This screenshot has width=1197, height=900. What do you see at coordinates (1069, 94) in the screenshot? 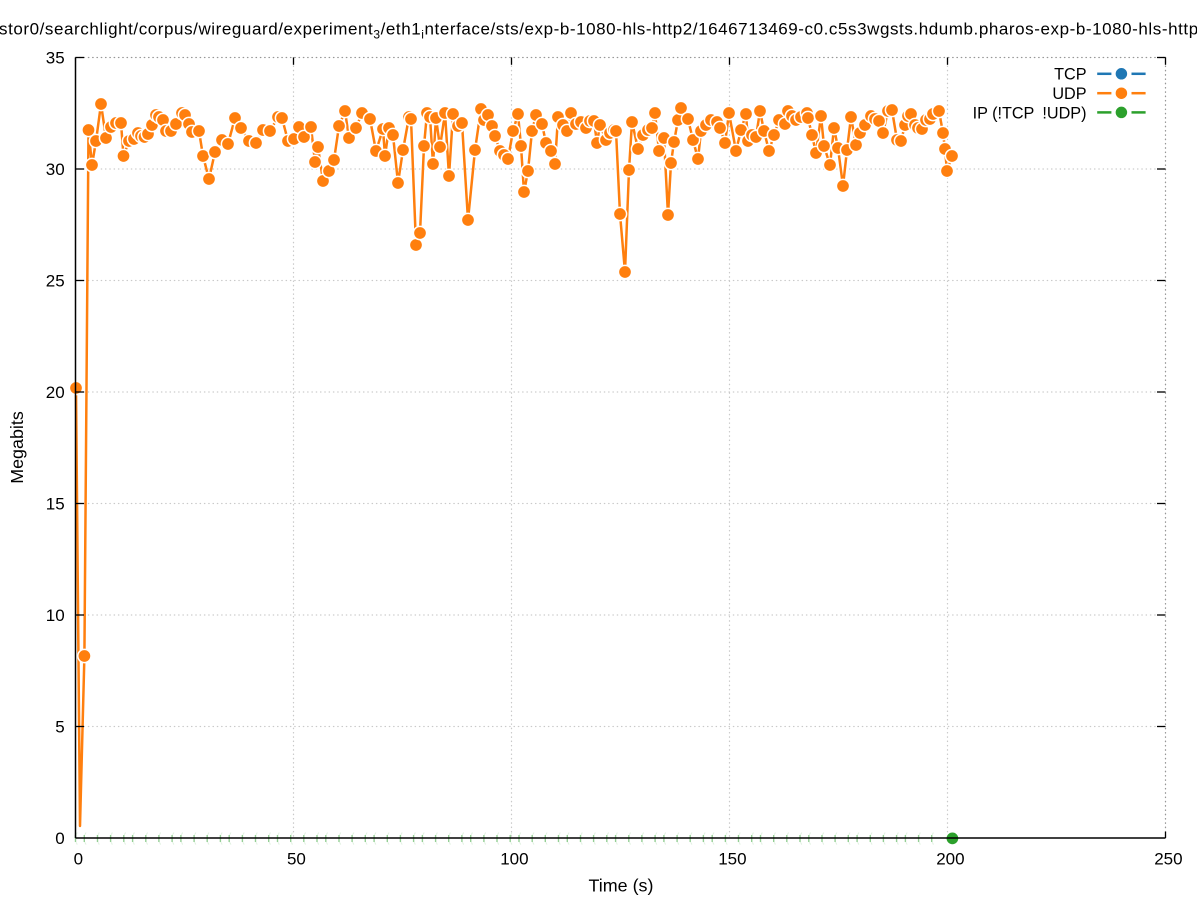
I see `svg-text: UDP` at bounding box center [1069, 94].